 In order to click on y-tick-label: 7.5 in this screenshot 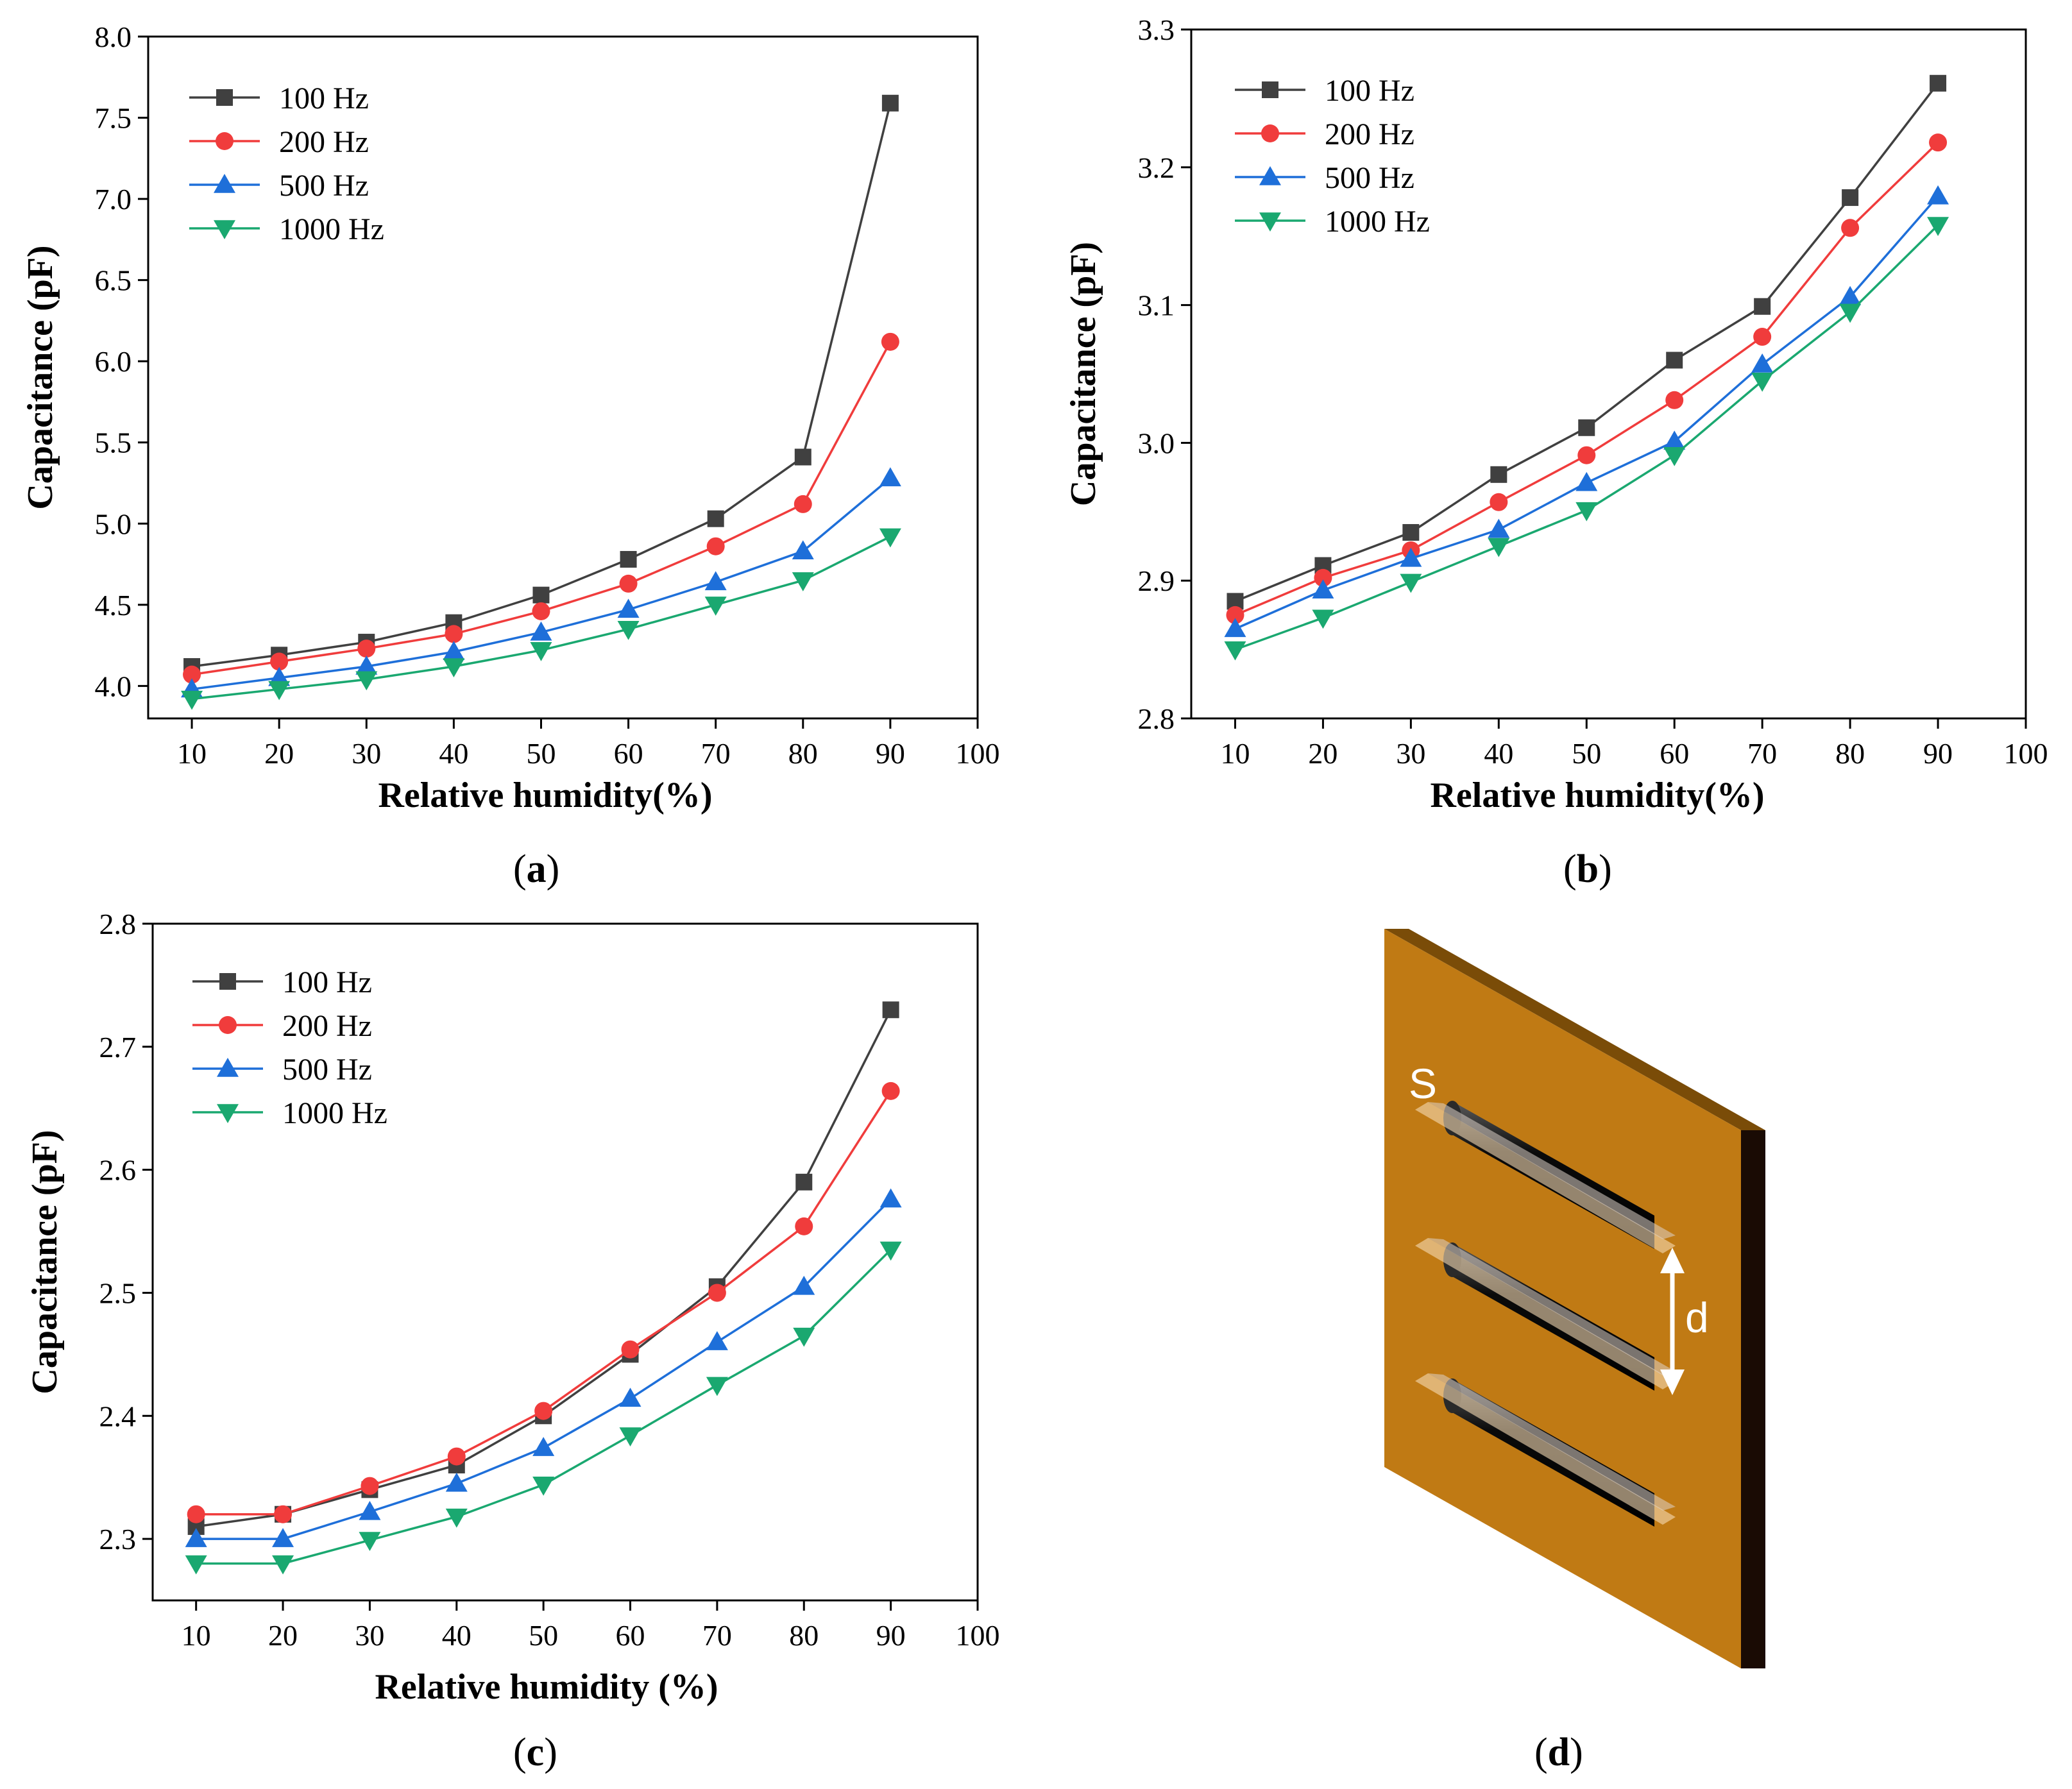, I will do `click(114, 118)`.